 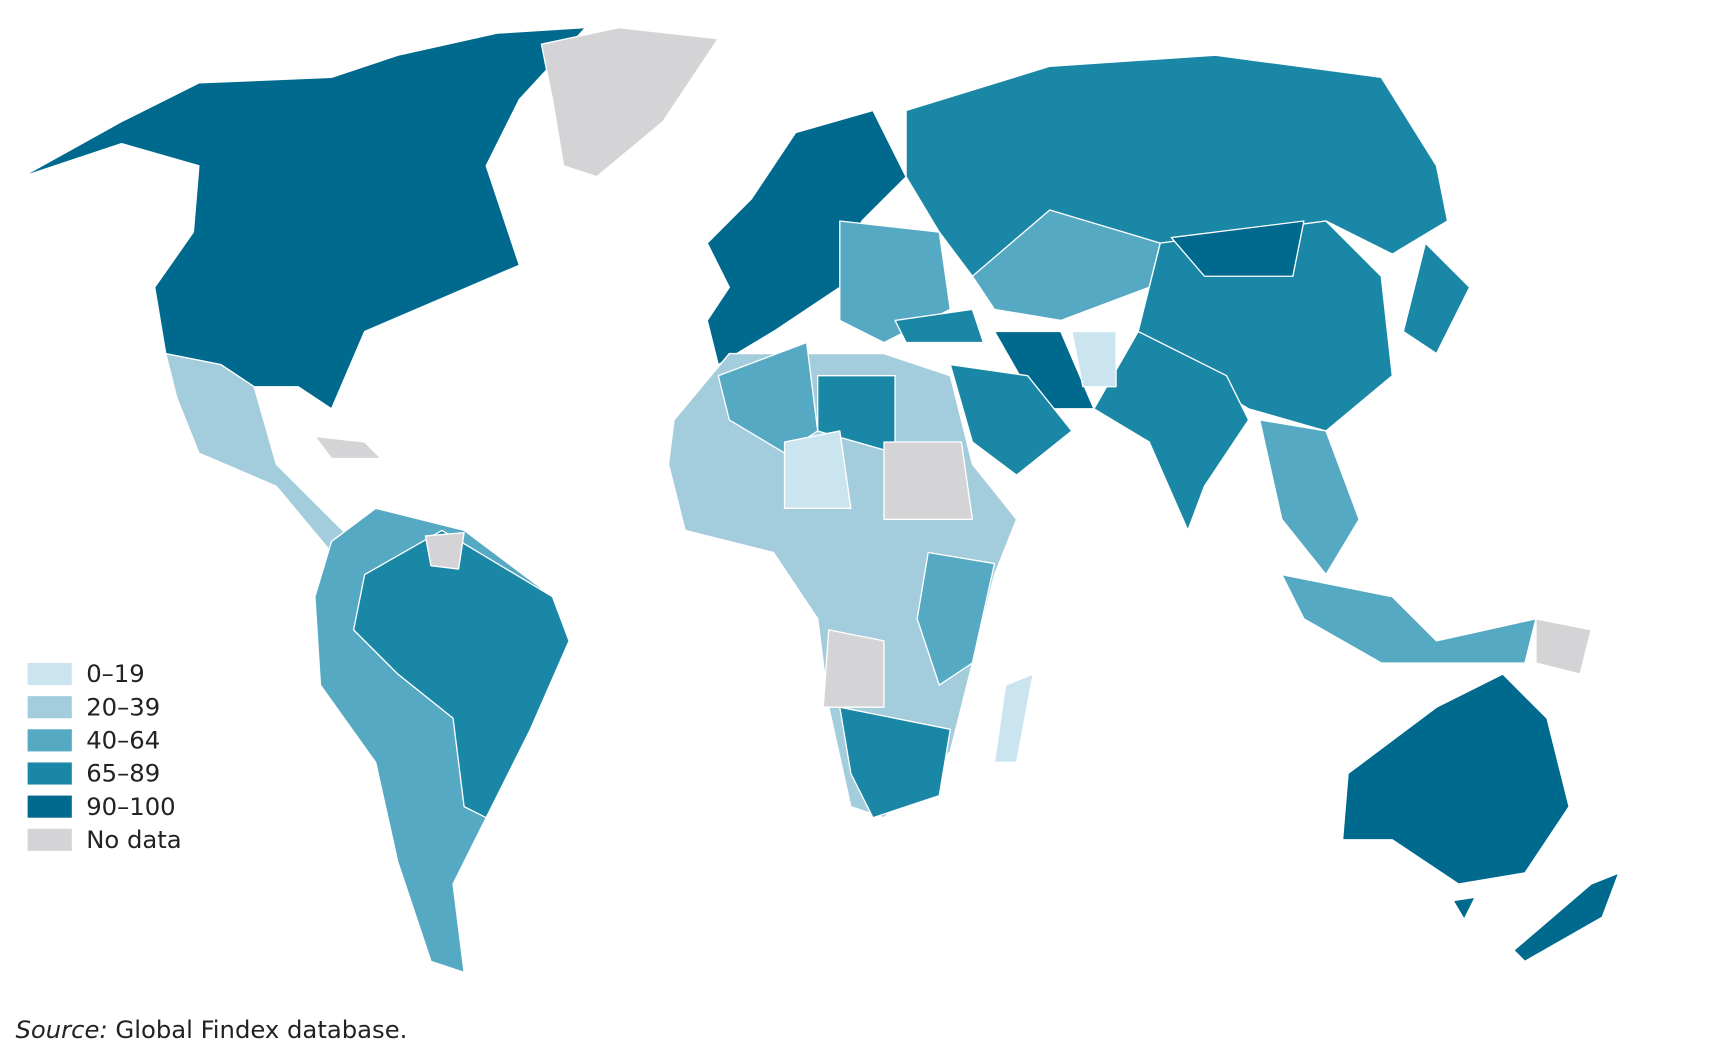 What do you see at coordinates (895, 762) in the screenshot?
I see `southern-africa` at bounding box center [895, 762].